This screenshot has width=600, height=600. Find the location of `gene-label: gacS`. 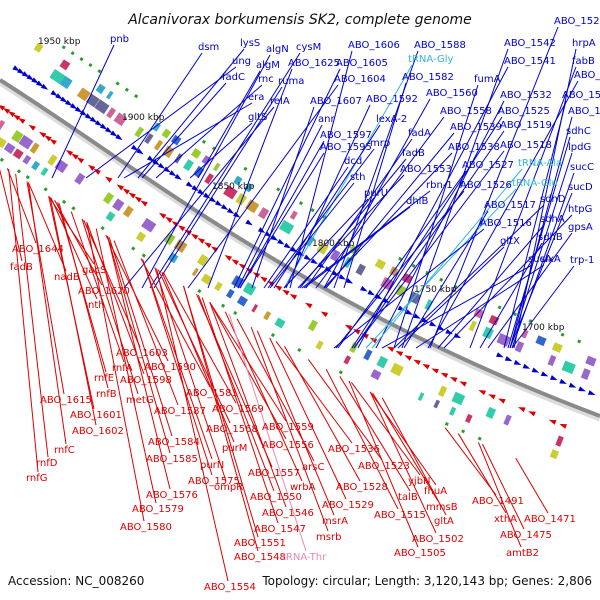

gene-label: gacS is located at coordinates (94, 270).